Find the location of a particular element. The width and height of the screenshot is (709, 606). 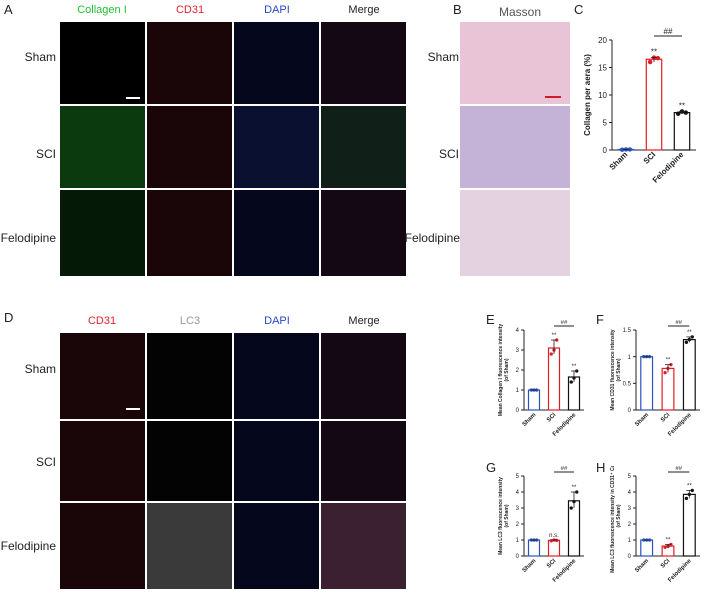

micrograph-d-felodipine-merge is located at coordinates (363, 546).